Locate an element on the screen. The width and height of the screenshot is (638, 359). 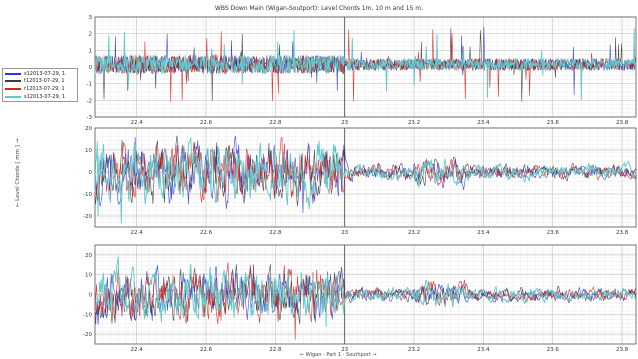
x-axis-label: ← Wigan - Part 1 - Southport → is located at coordinates (338, 355).